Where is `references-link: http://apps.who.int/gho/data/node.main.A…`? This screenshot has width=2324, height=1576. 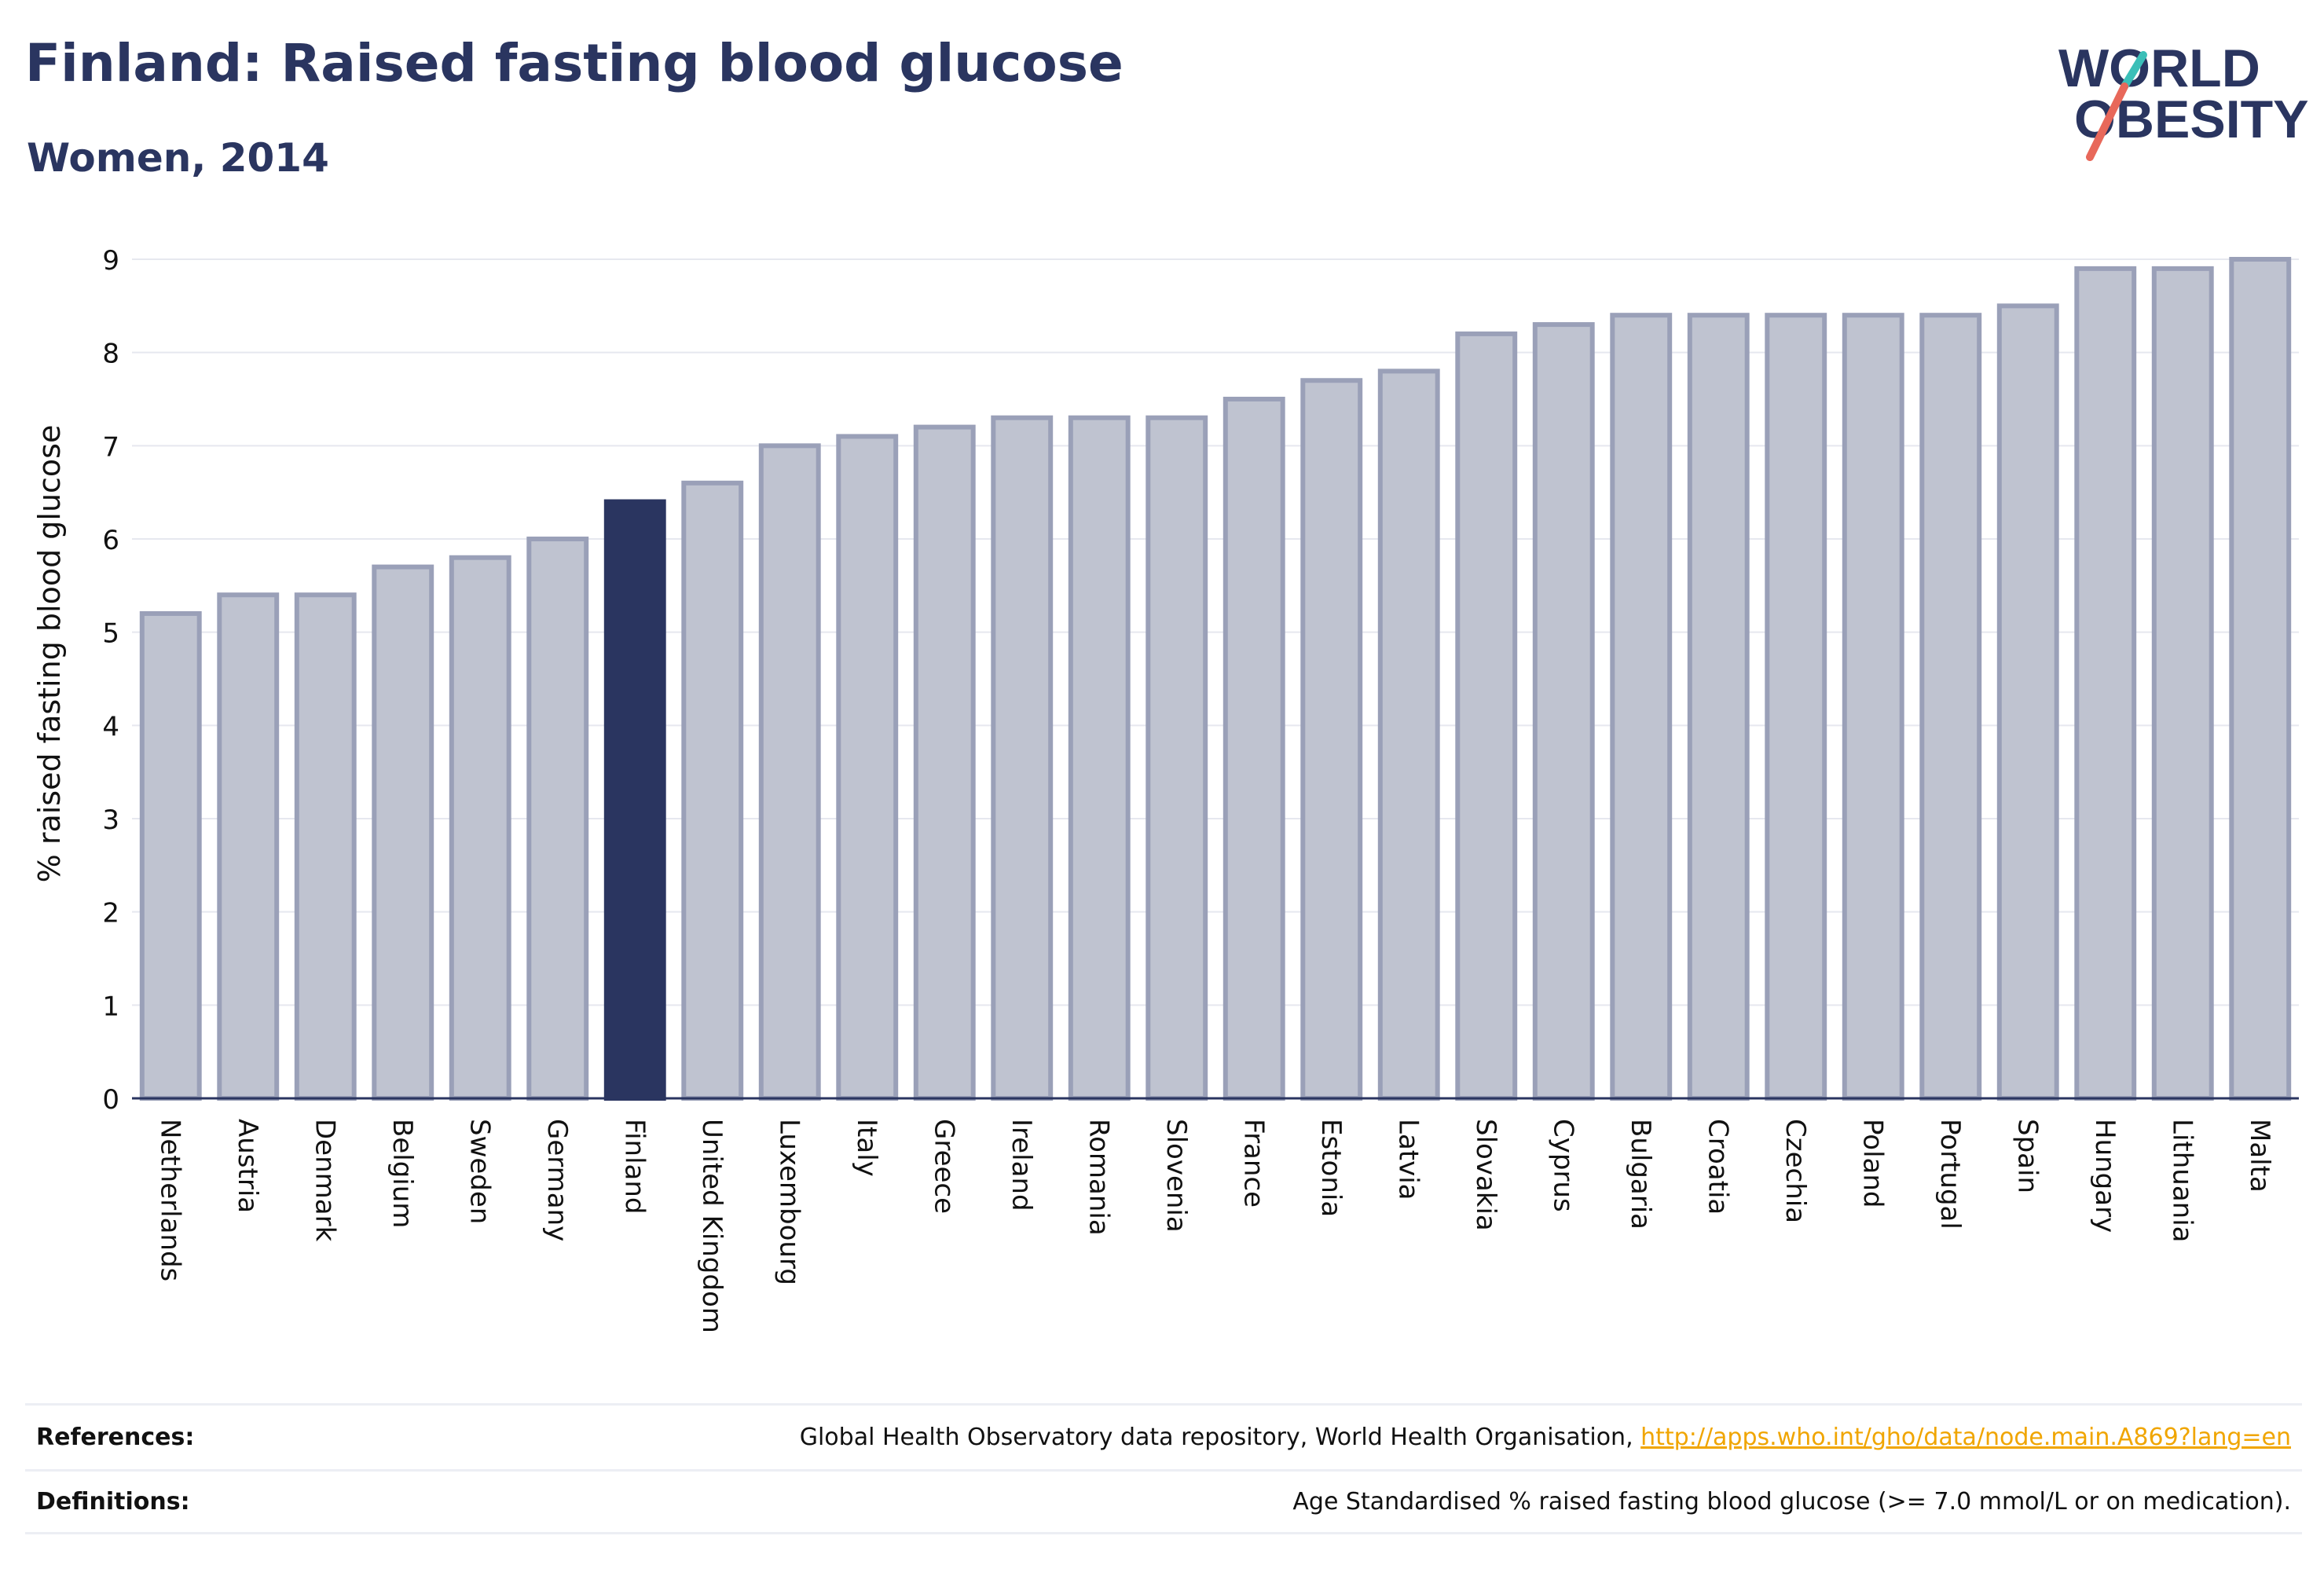 references-link: http://apps.who.int/gho/data/node.main.A… is located at coordinates (1965, 1437).